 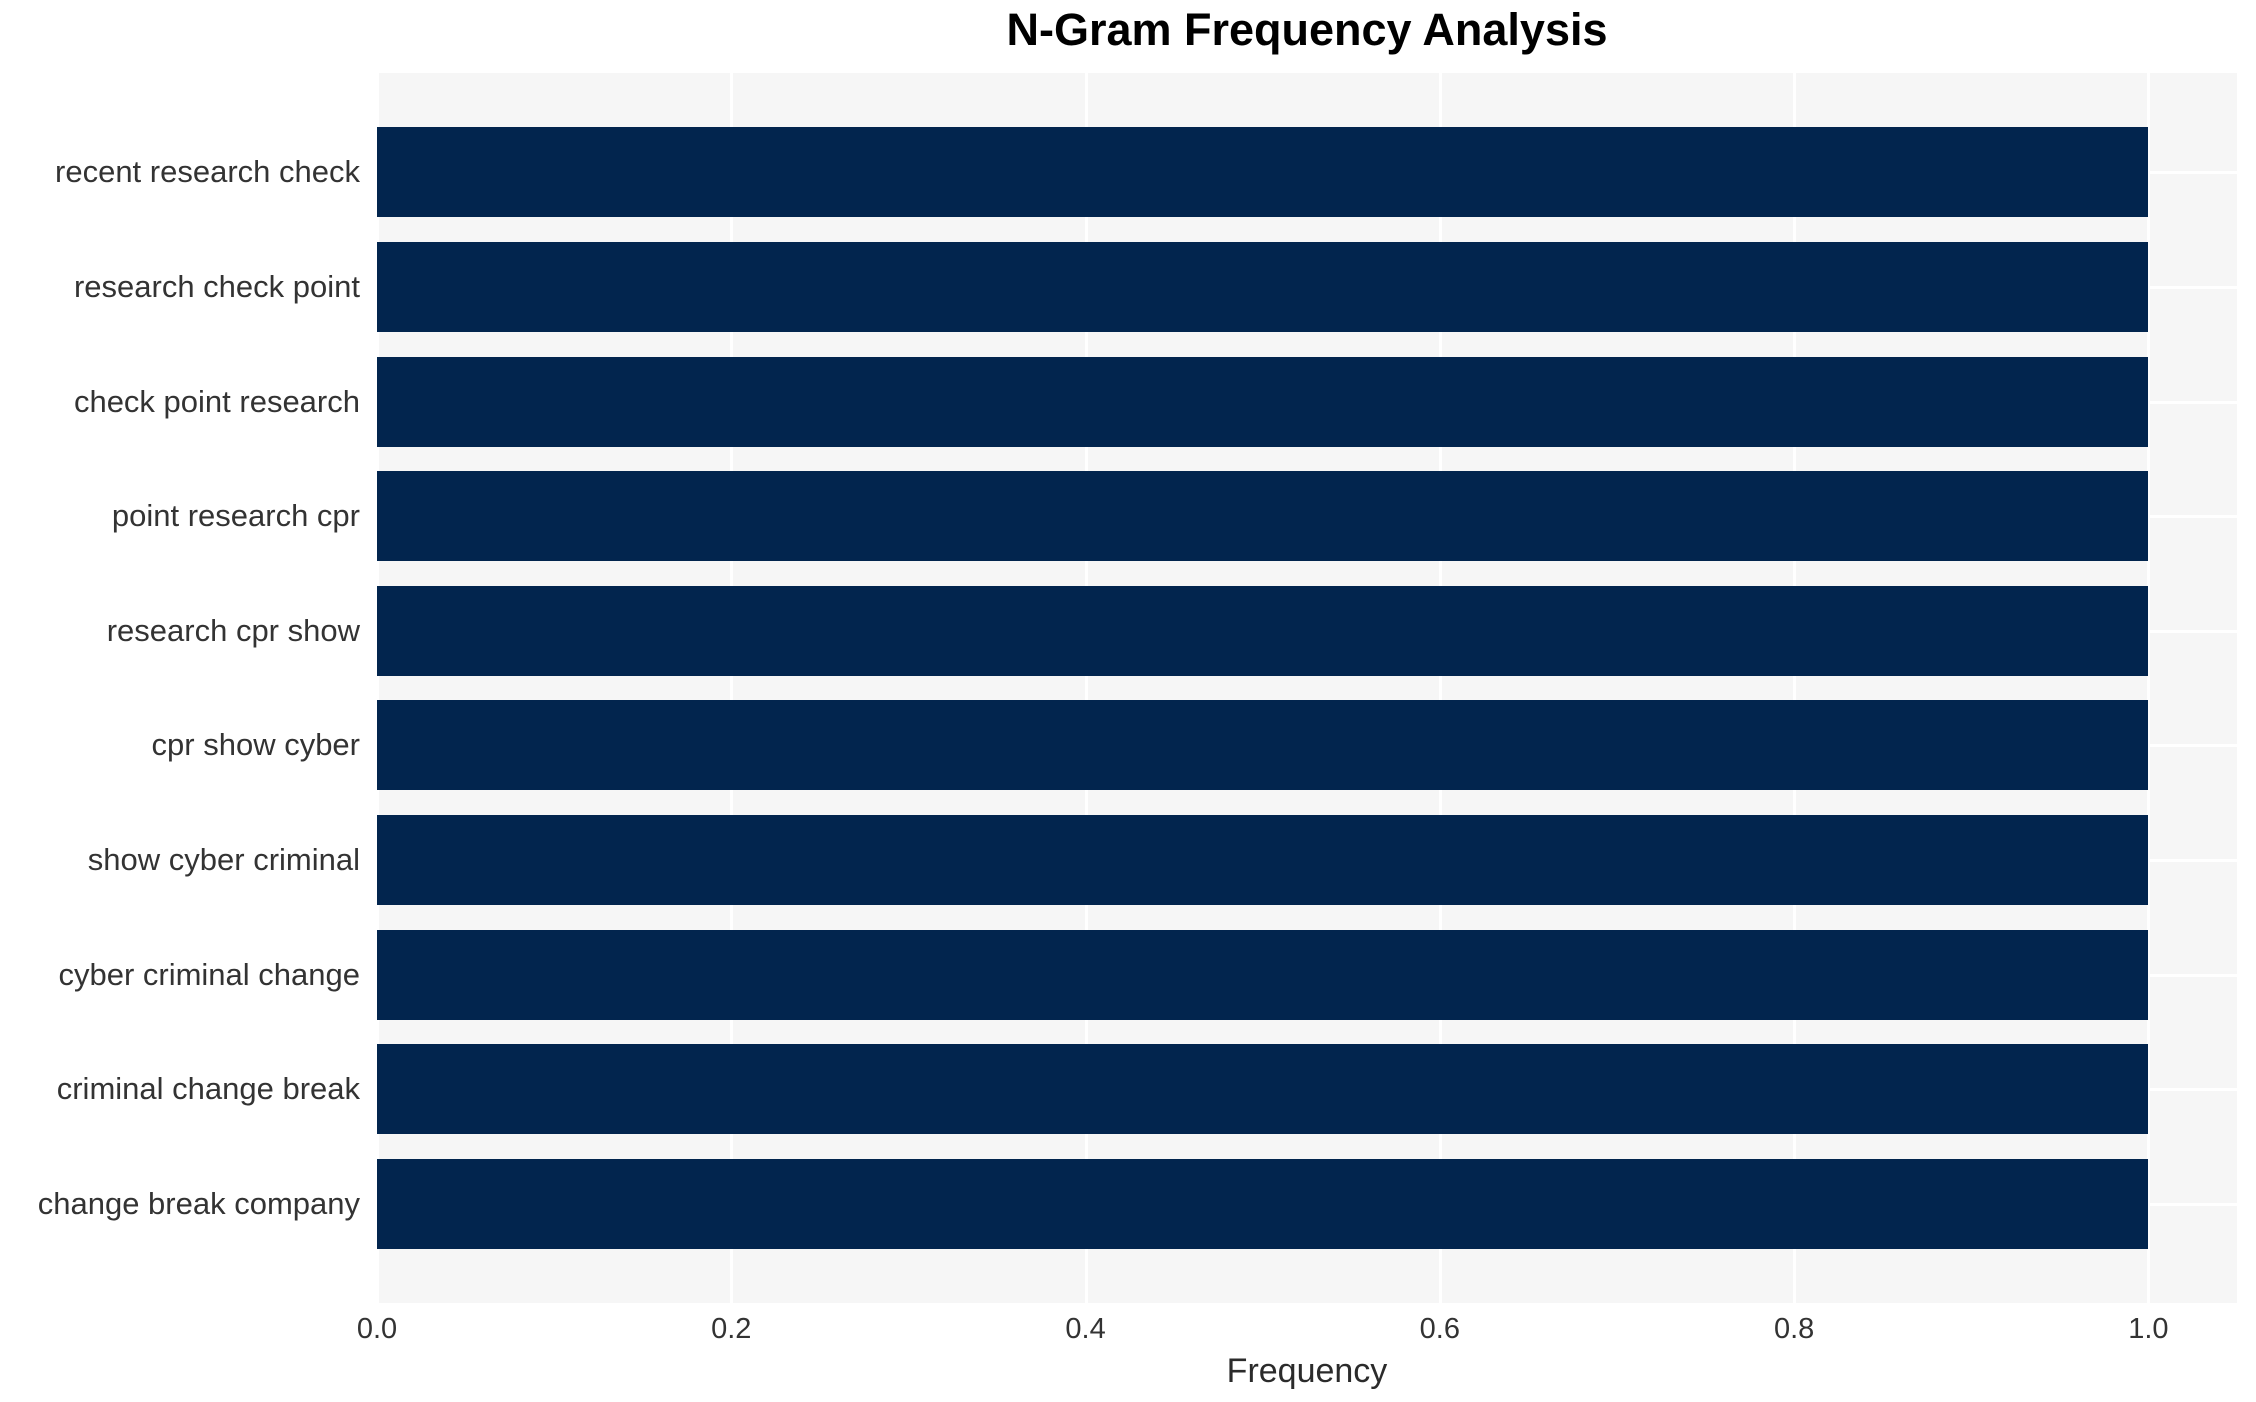 What do you see at coordinates (1263, 974) in the screenshot?
I see `bar-cyber-criminal-change` at bounding box center [1263, 974].